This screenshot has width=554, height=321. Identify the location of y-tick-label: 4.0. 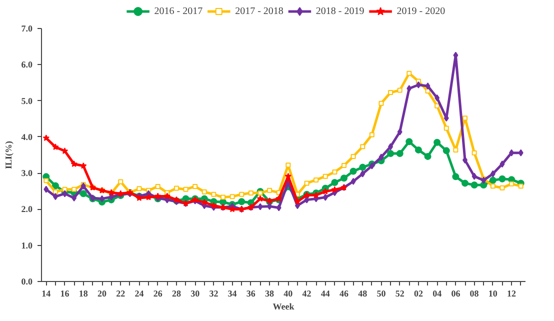
(27, 137).